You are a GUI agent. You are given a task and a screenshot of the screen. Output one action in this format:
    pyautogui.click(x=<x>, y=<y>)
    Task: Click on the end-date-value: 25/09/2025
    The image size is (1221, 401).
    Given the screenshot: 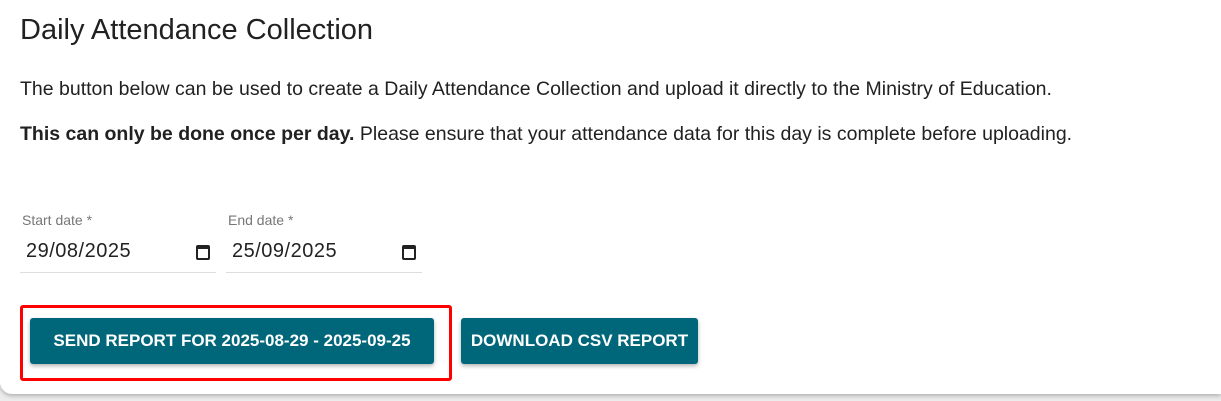 What is the action you would take?
    pyautogui.click(x=285, y=251)
    